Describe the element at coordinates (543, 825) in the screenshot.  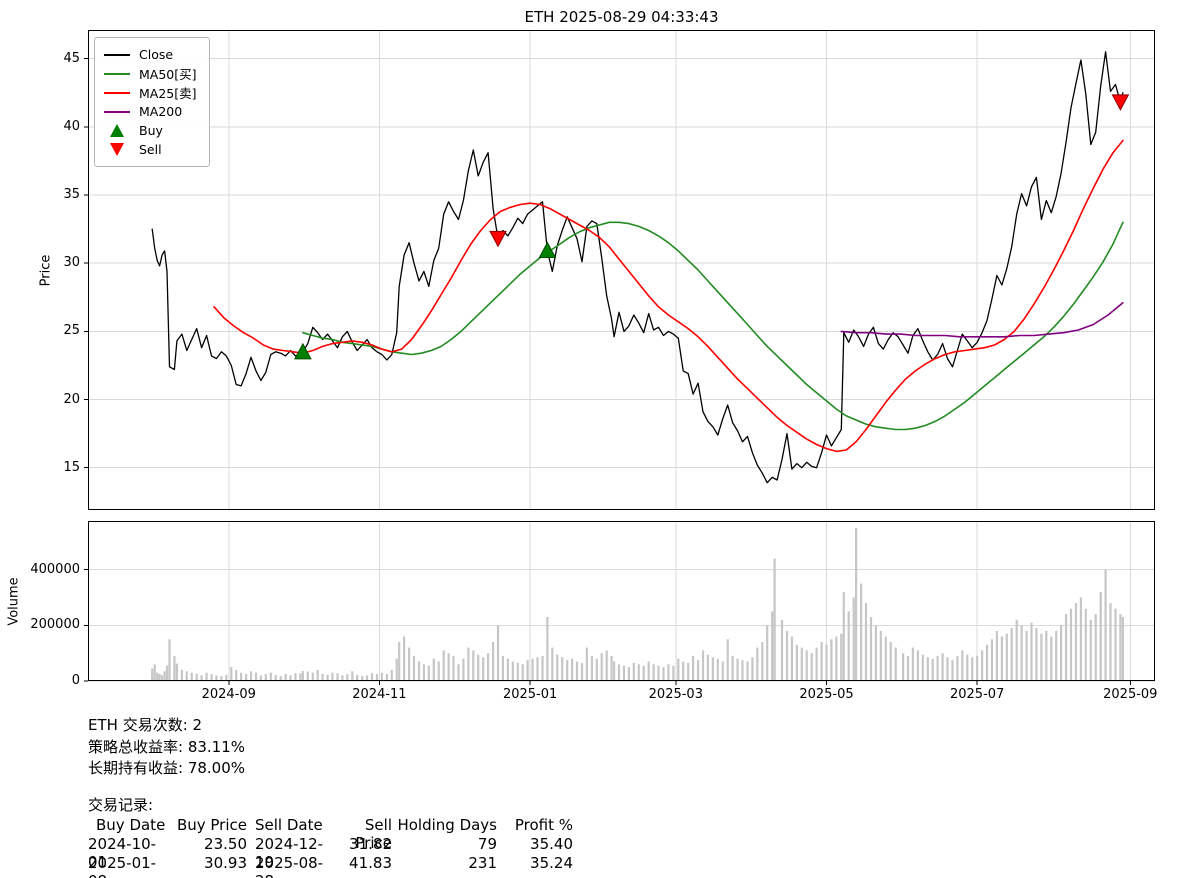
I see `col-profit-pct: Profit %` at that location.